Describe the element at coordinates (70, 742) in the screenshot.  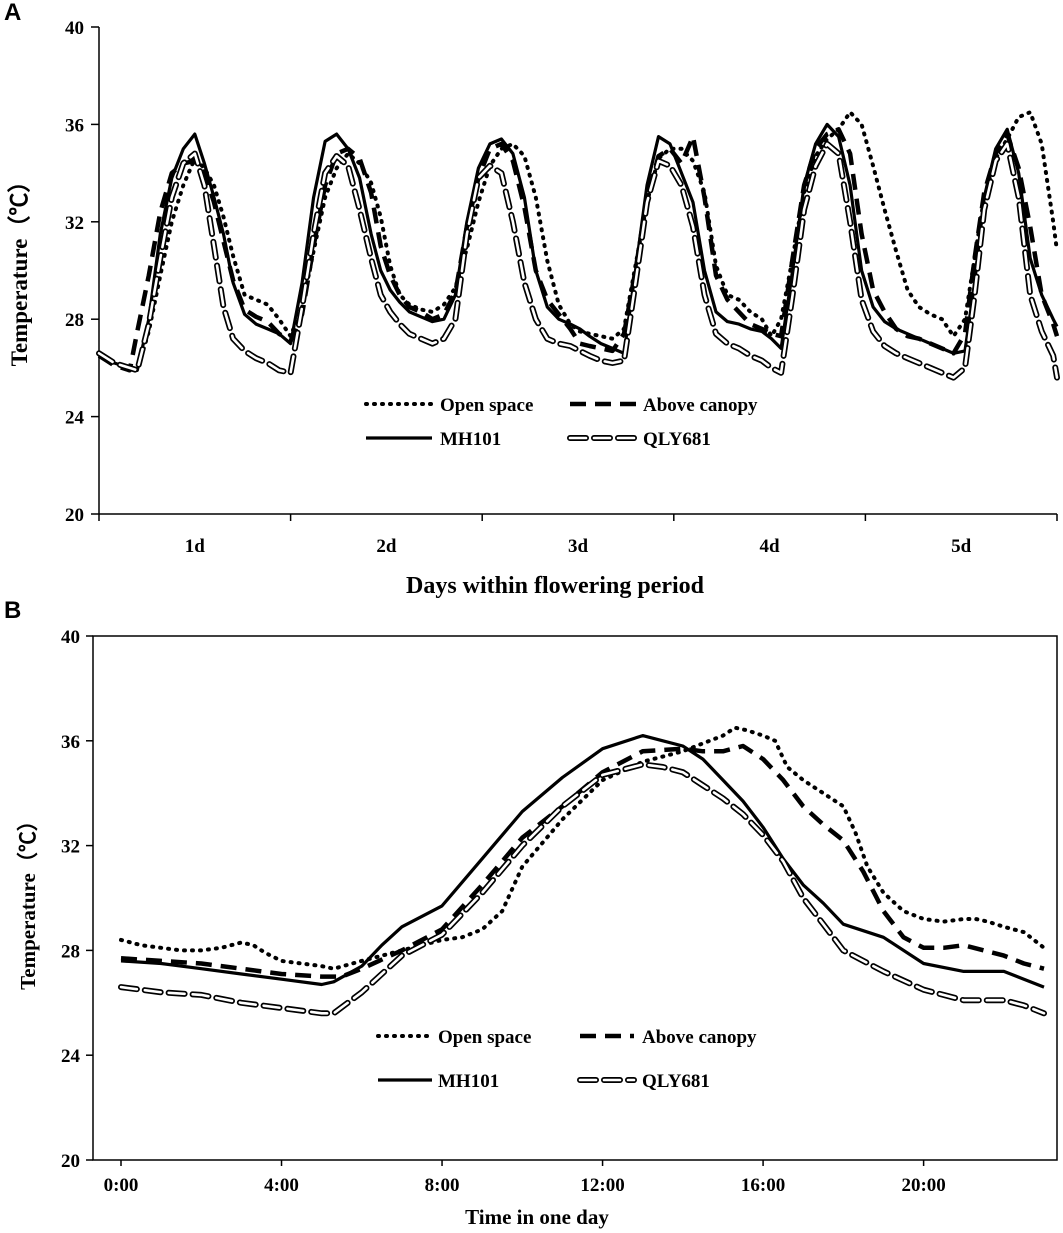
I see `b-y-tick-label: 36` at that location.